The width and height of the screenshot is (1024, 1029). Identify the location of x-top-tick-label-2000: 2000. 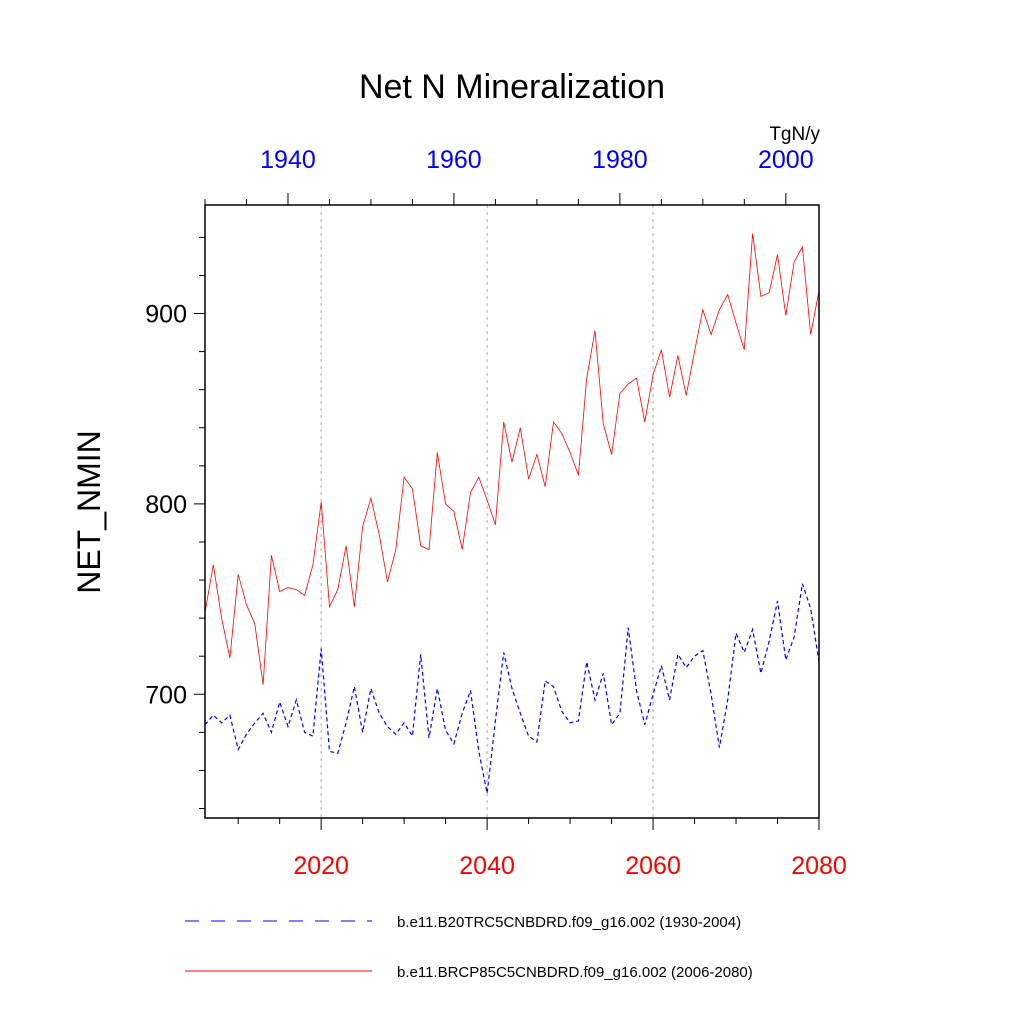
(786, 160).